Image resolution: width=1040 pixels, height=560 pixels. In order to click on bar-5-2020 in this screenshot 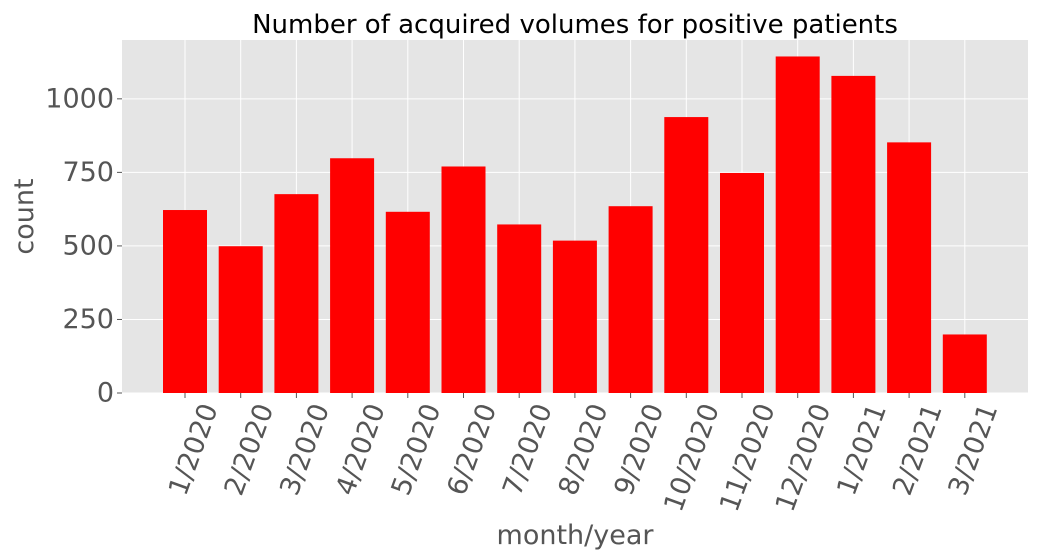, I will do `click(407, 302)`.